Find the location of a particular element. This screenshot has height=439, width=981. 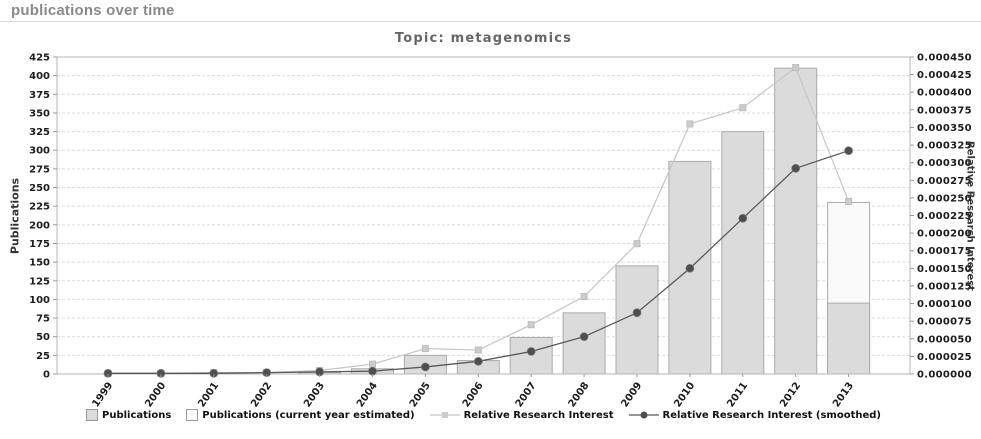

rri-point-2011 is located at coordinates (743, 108).